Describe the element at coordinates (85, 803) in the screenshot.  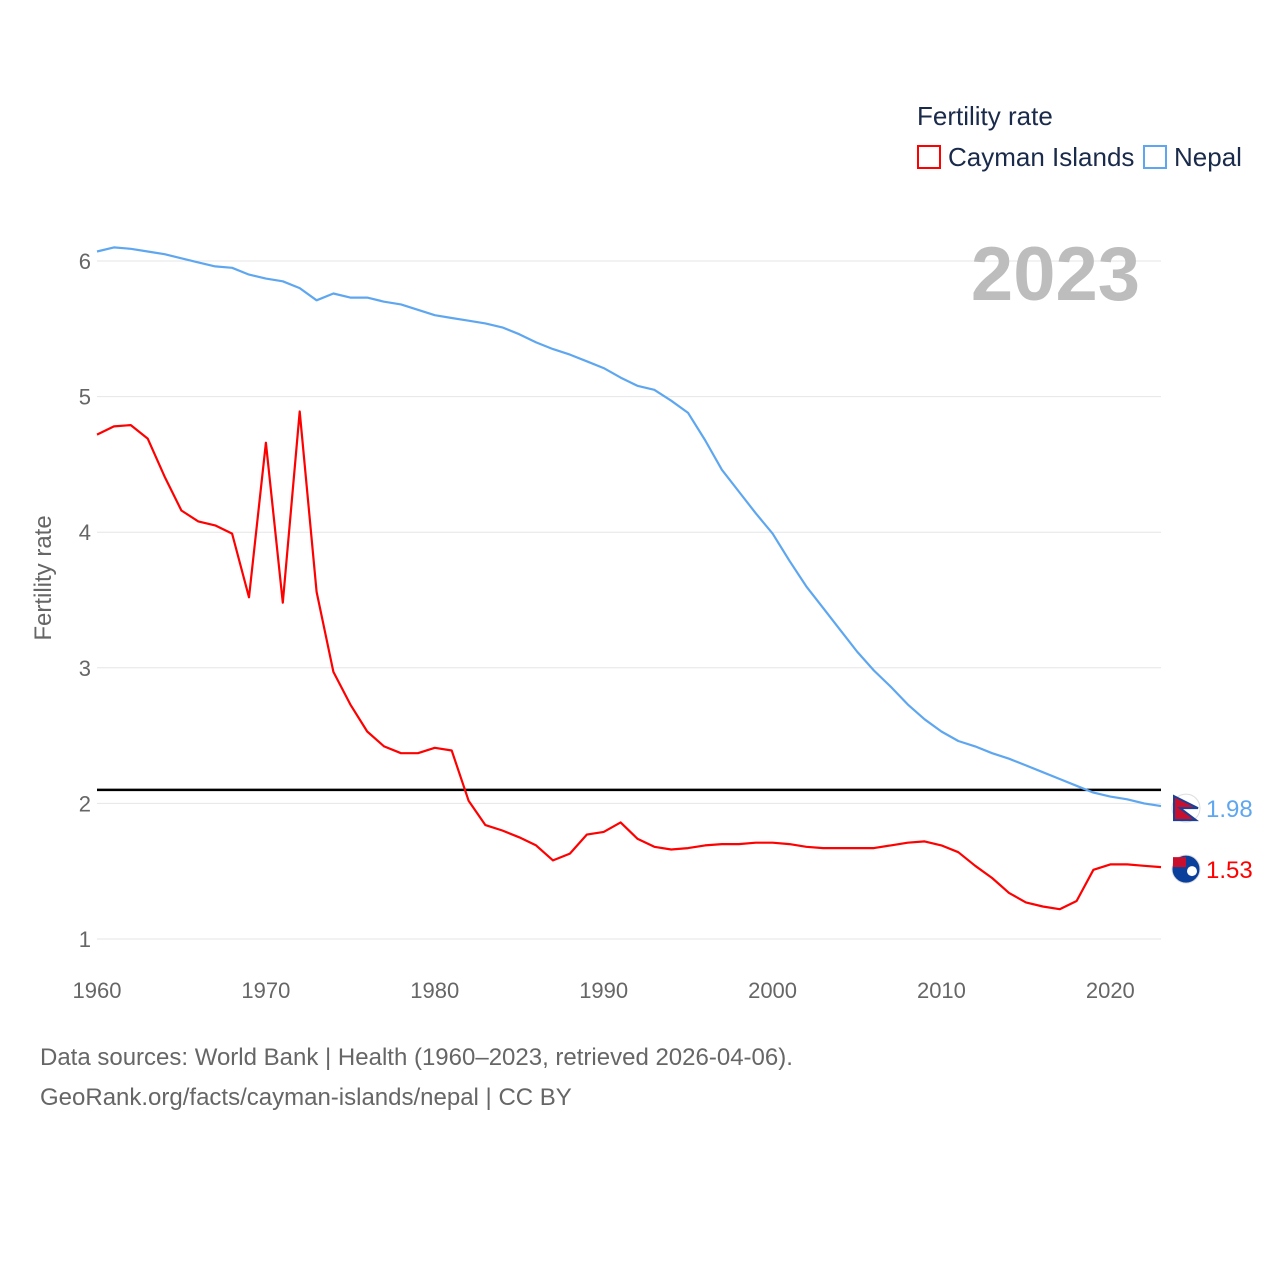
I see `y-tick-label: 2` at that location.